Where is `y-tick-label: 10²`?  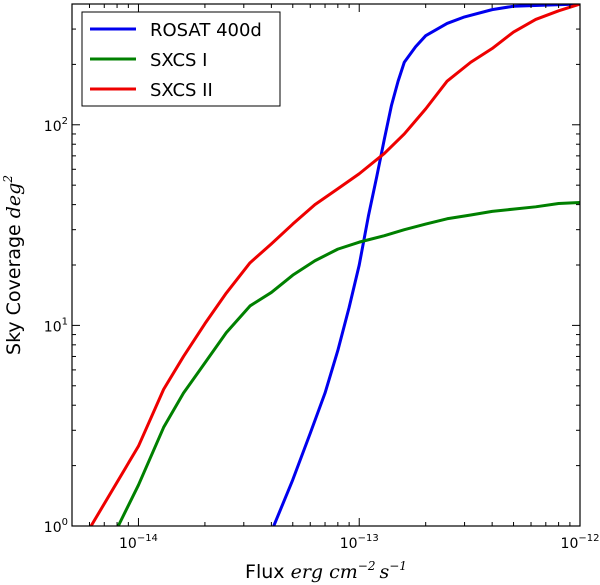 y-tick-label: 10² is located at coordinates (56, 125).